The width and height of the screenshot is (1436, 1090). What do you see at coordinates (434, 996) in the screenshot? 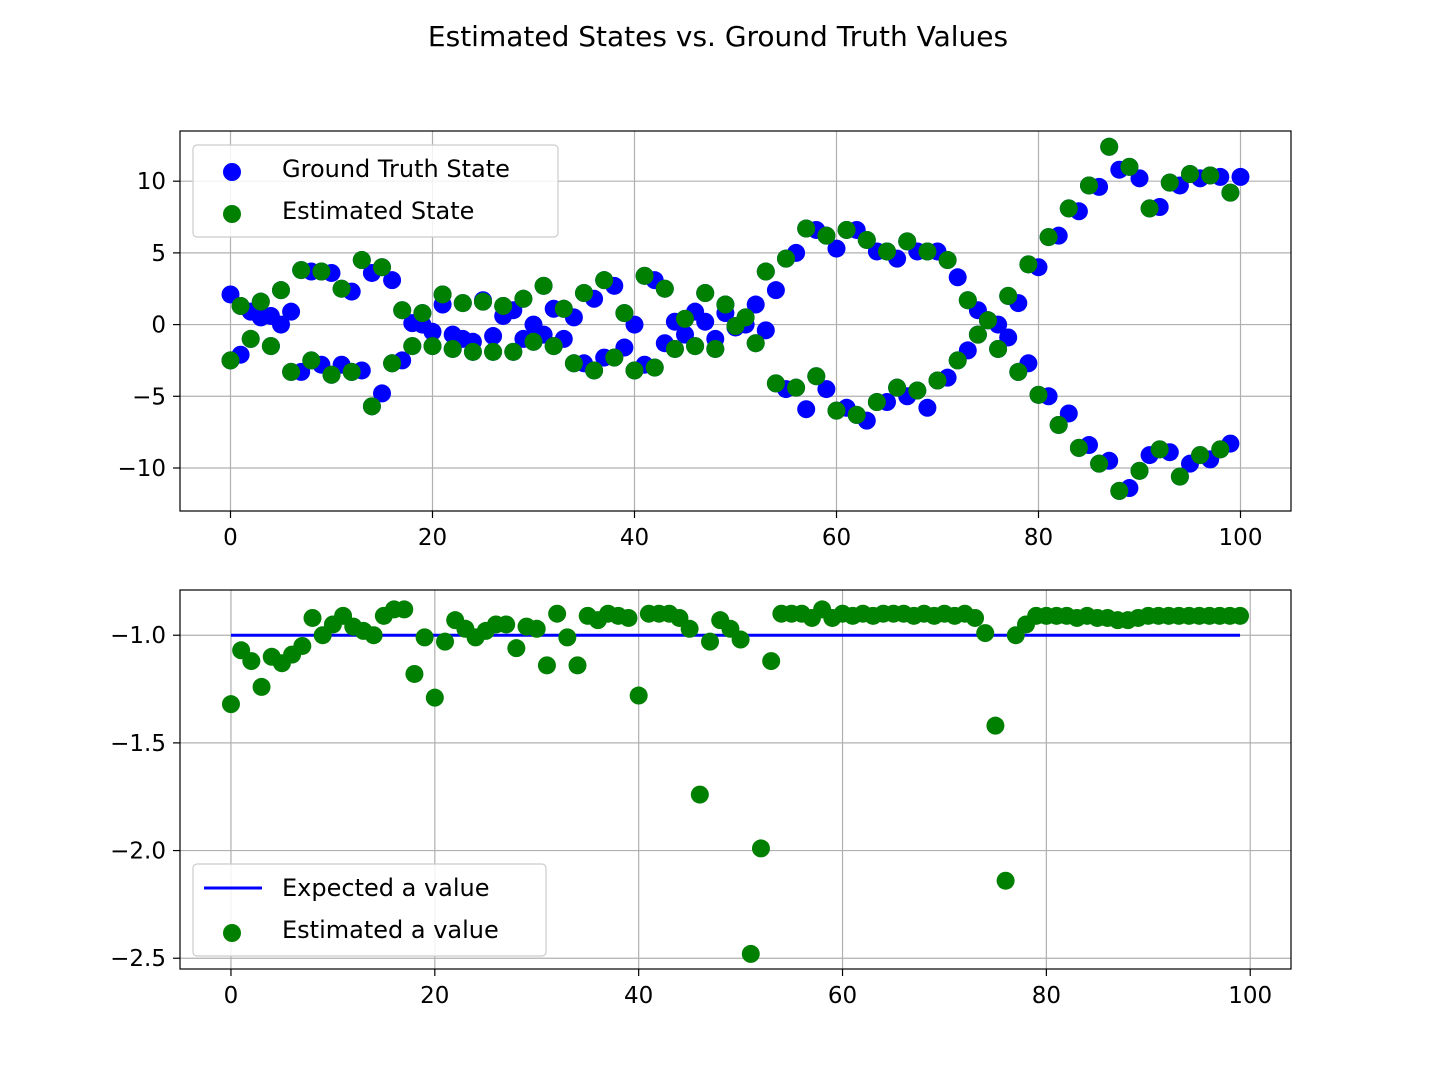
I see `x-tick-label: 20` at bounding box center [434, 996].